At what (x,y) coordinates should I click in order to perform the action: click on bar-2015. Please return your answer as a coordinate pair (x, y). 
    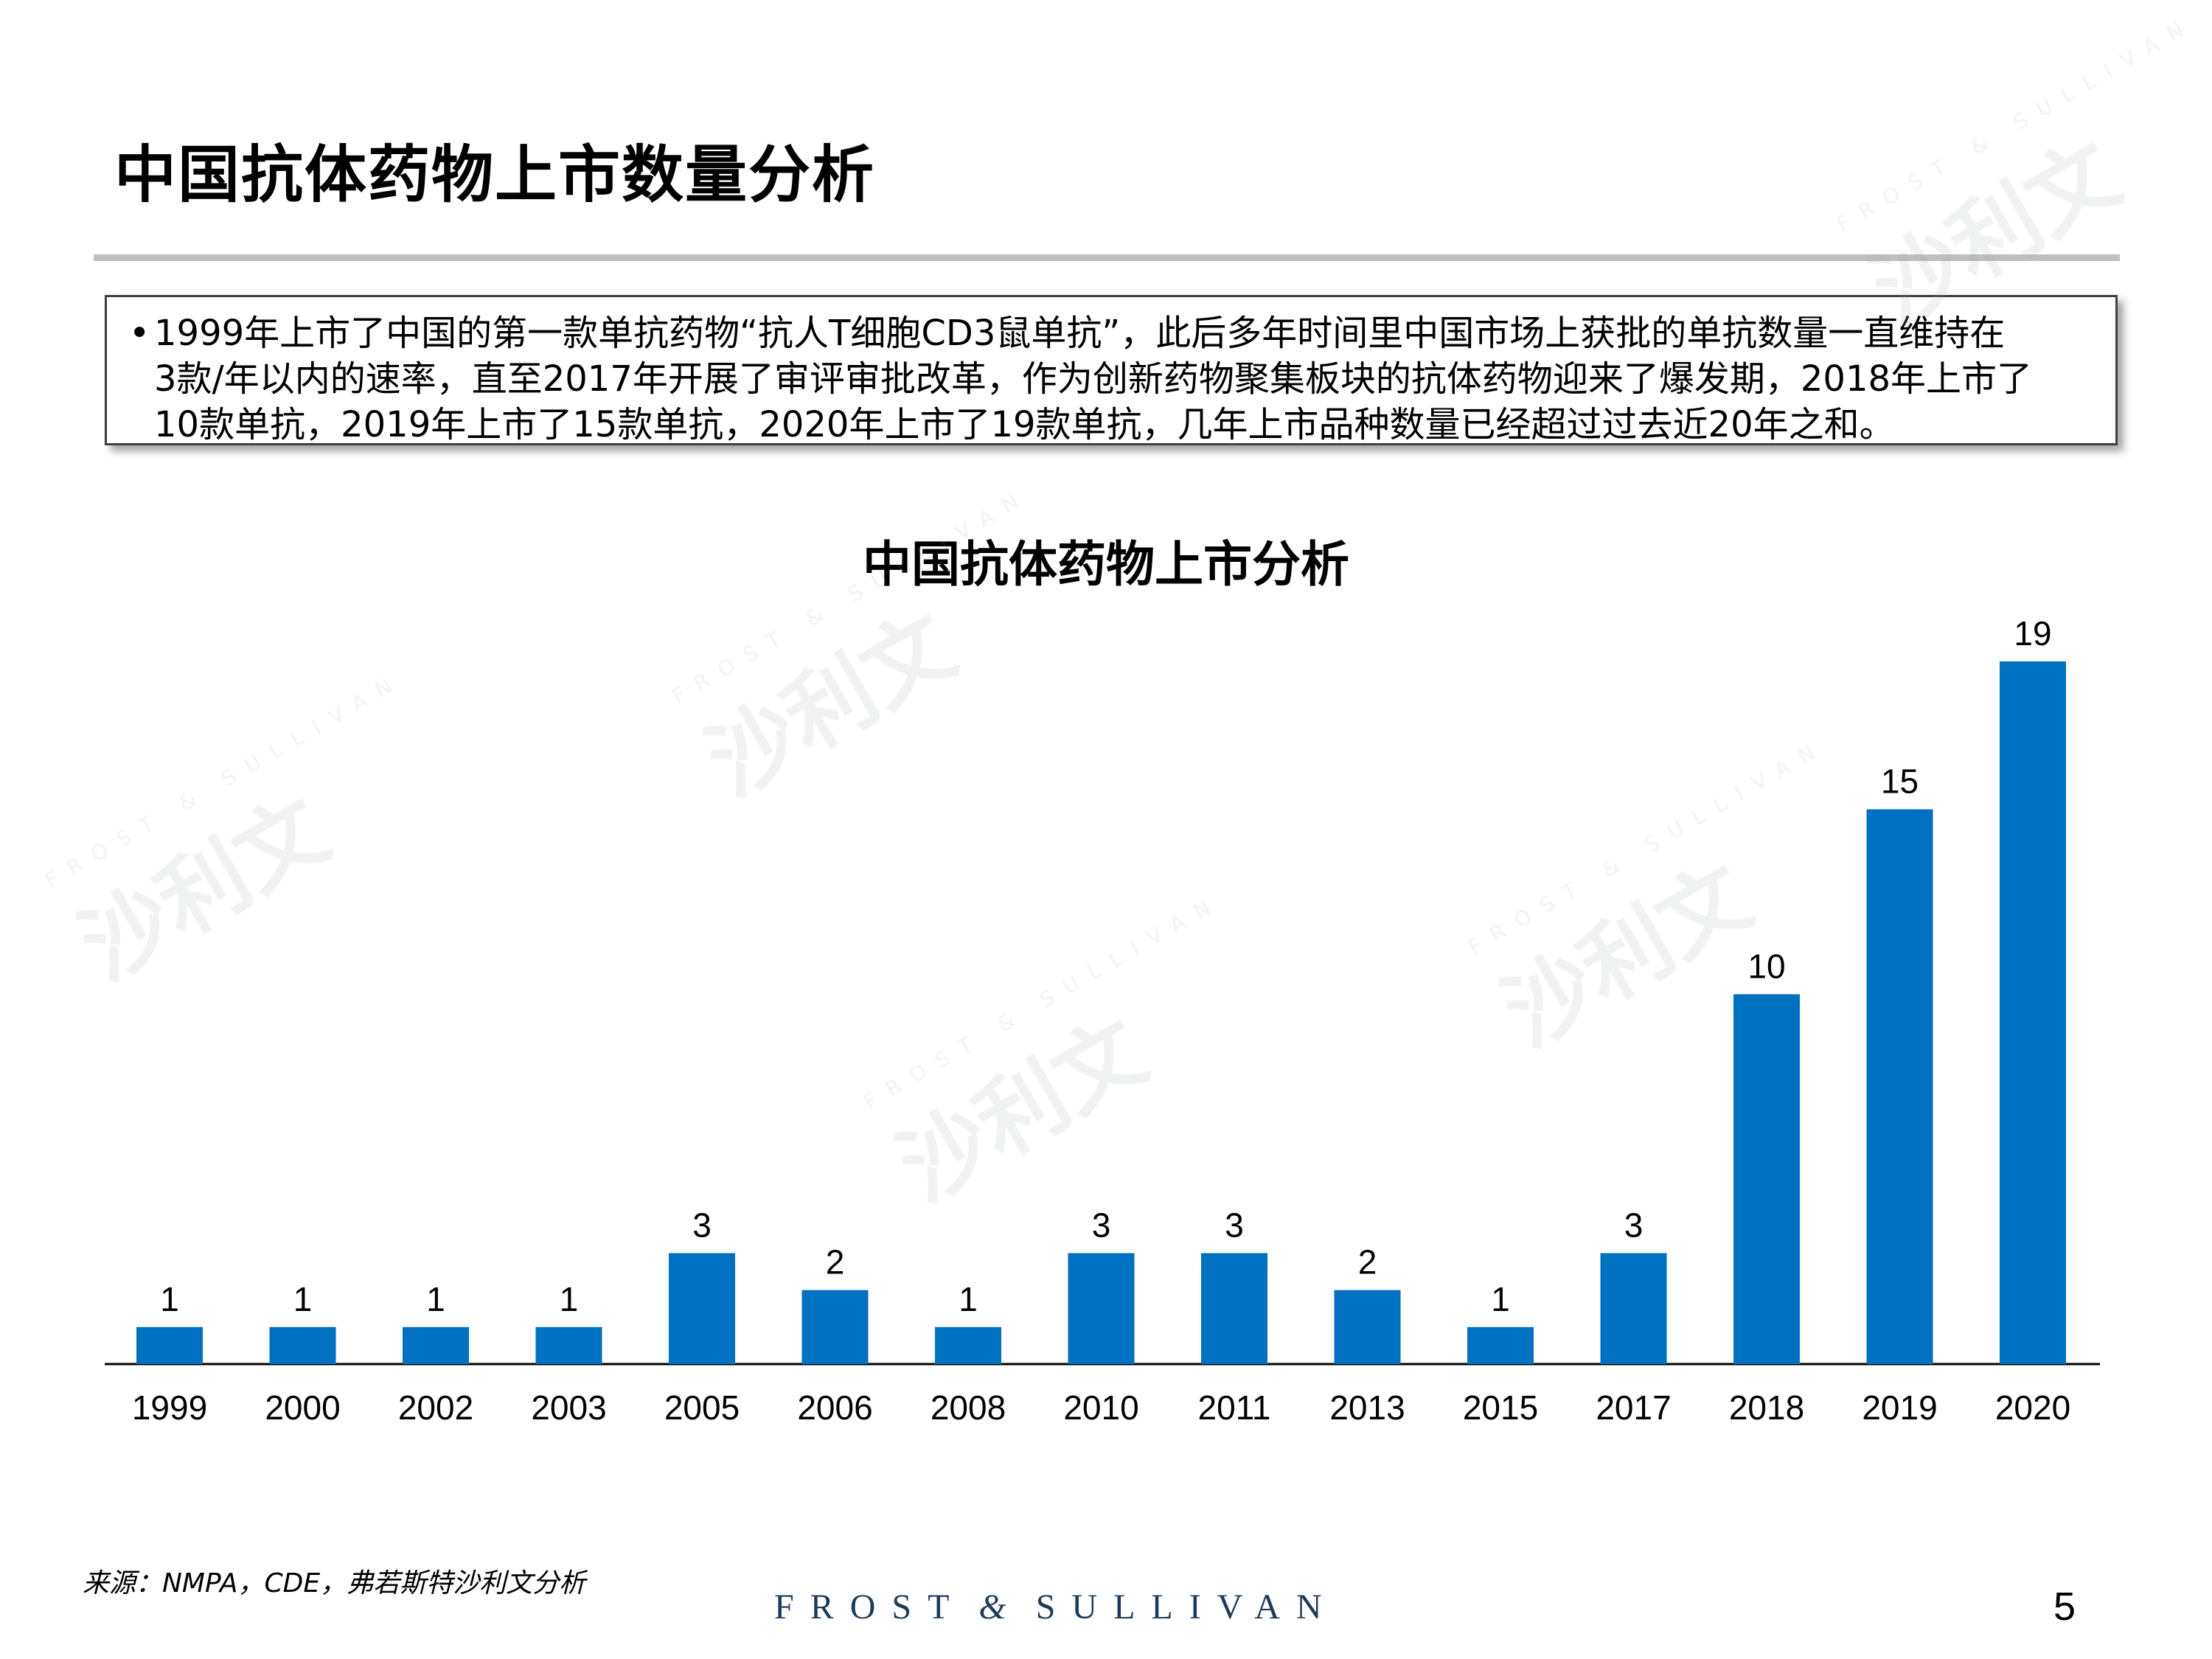
    Looking at the image, I should click on (1500, 1345).